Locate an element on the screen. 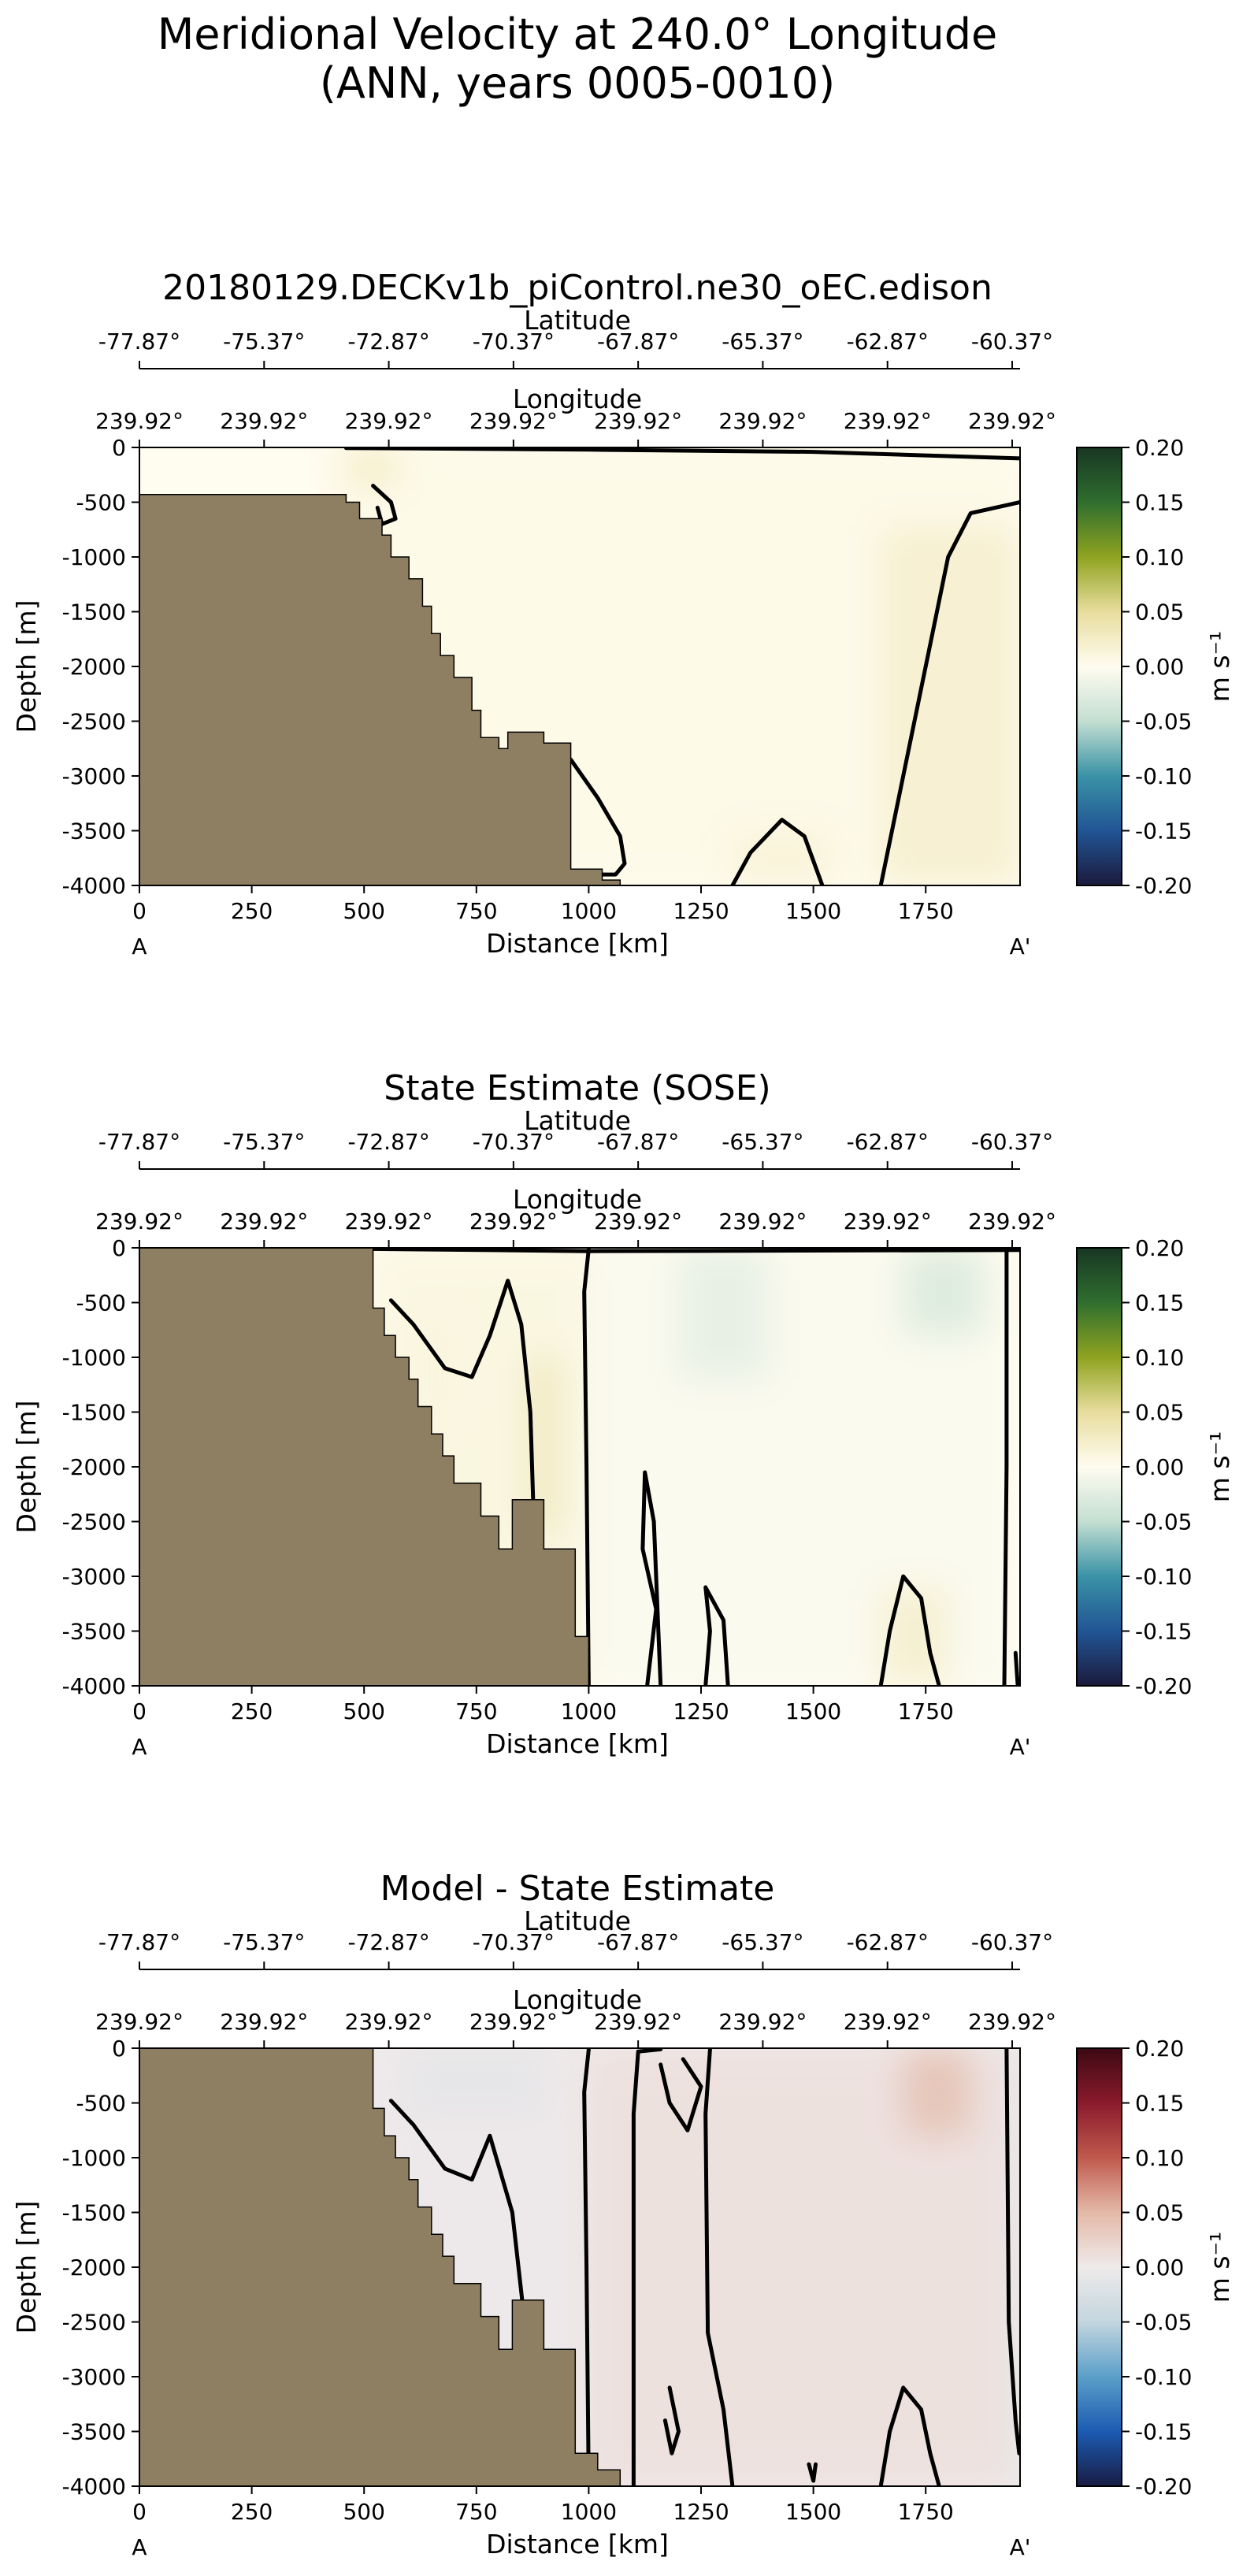 This screenshot has width=1254, height=2576. section-start-label: A is located at coordinates (139, 1747).